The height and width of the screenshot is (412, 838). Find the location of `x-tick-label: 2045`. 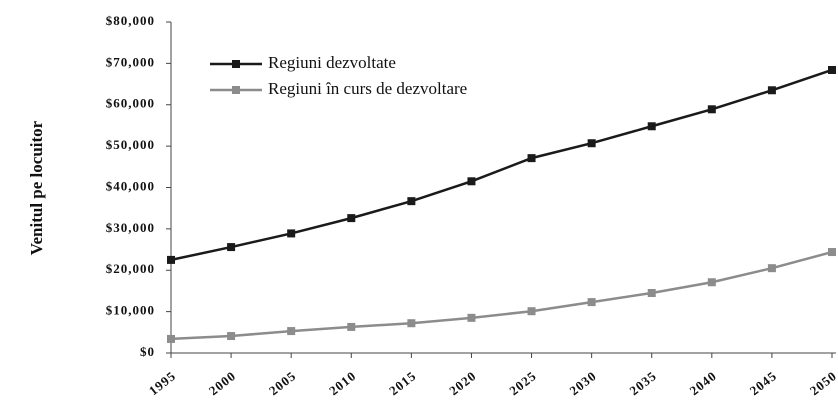

x-tick-label: 2045 is located at coordinates (763, 383).